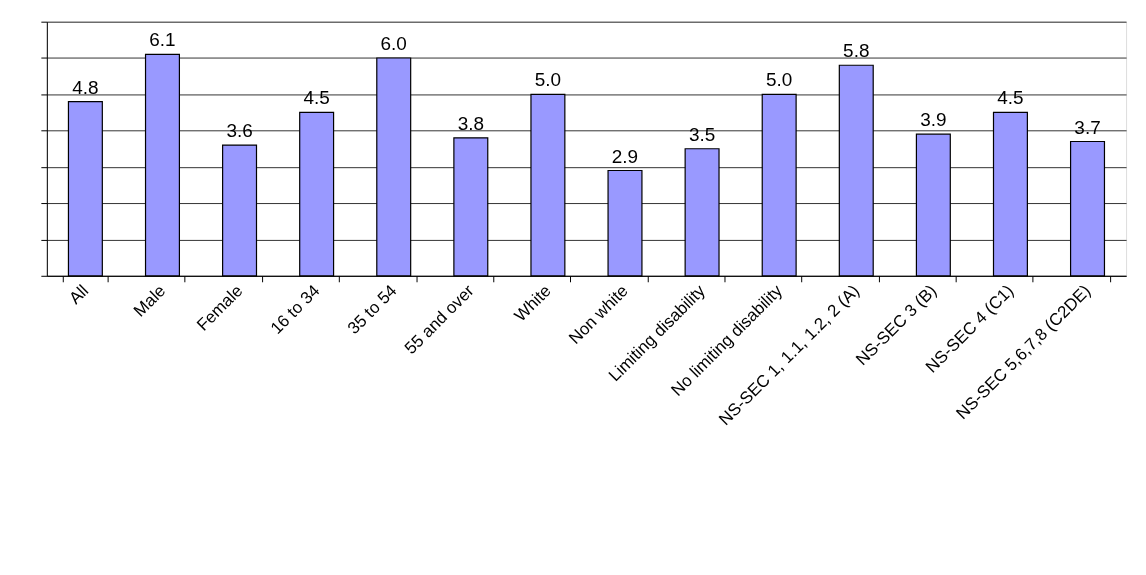 This screenshot has width=1146, height=575. Describe the element at coordinates (85, 87) in the screenshot. I see `data-label: 4.8` at that location.